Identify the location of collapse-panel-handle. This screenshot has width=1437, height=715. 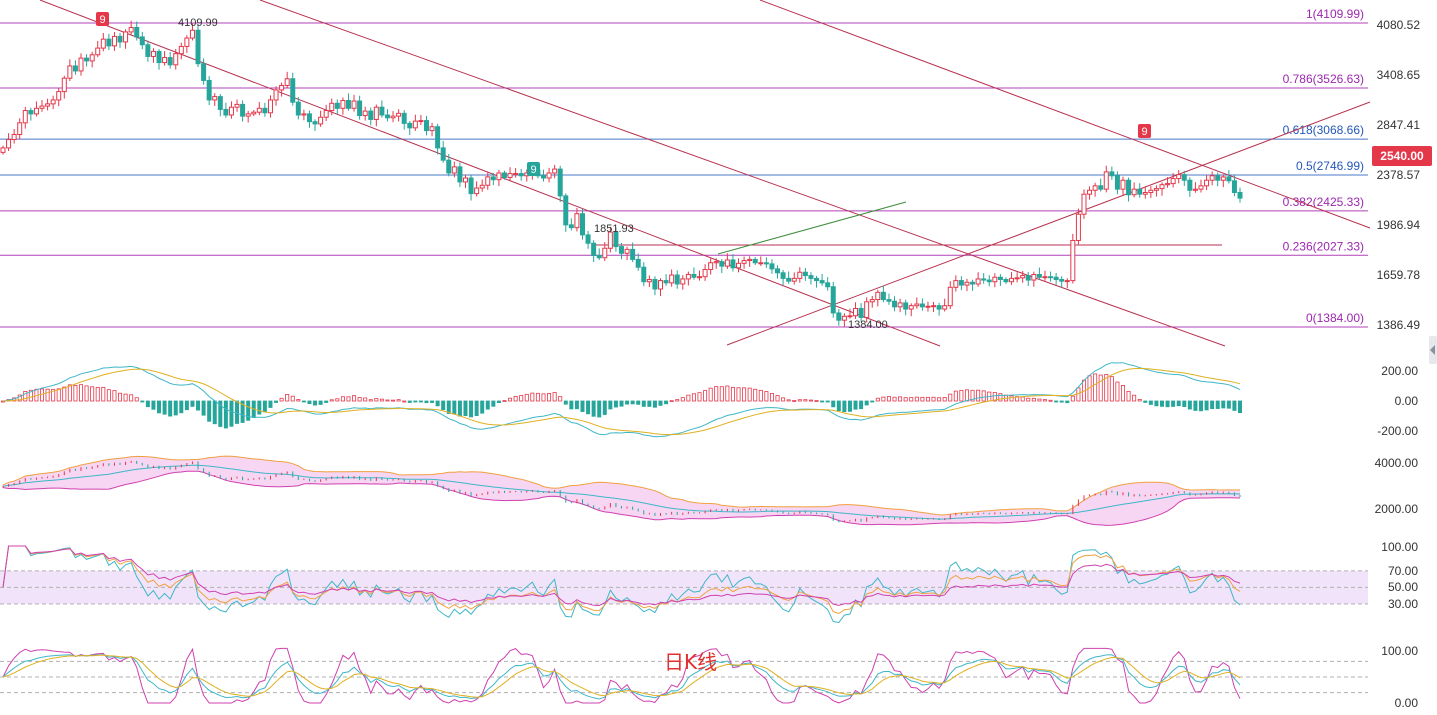
(1433, 350).